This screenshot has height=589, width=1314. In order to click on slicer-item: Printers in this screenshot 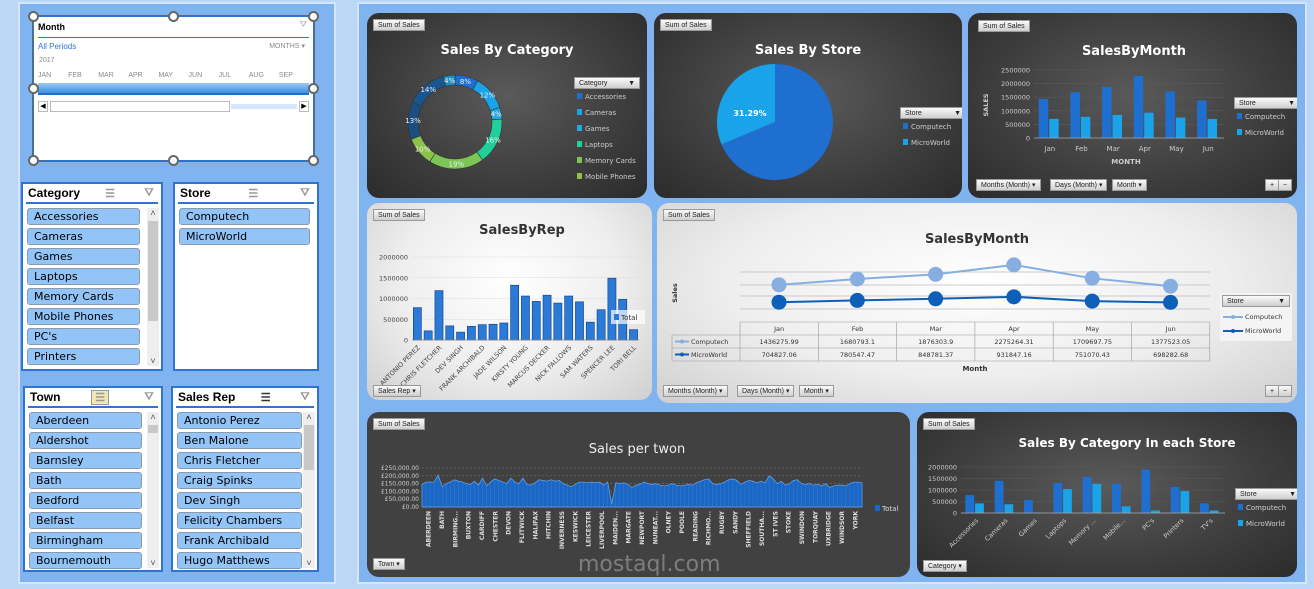, I will do `click(83, 356)`.